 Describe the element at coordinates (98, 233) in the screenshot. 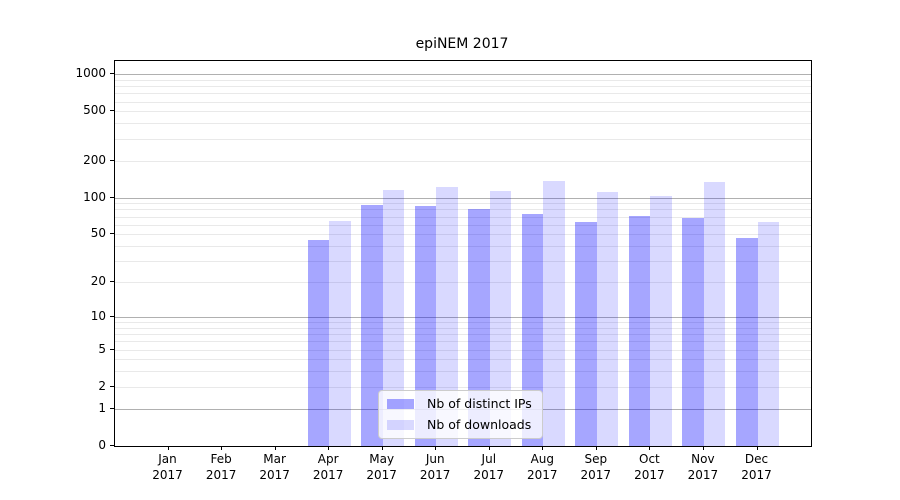

I see `y-tick-label: 50` at that location.